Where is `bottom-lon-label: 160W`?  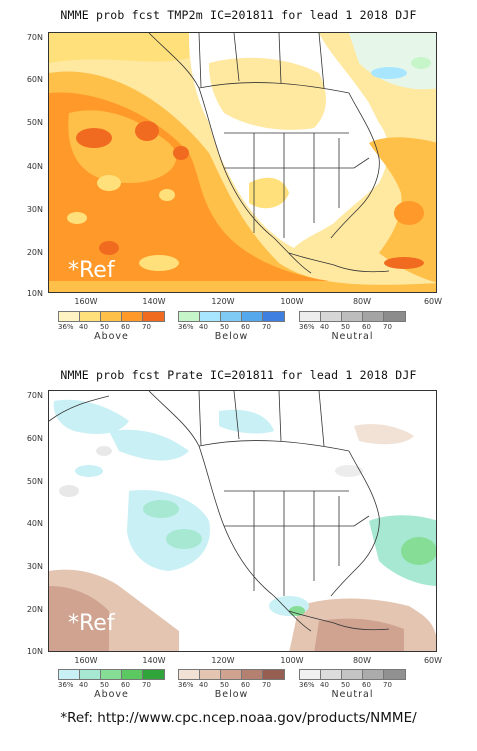
bottom-lon-label: 160W is located at coordinates (86, 660).